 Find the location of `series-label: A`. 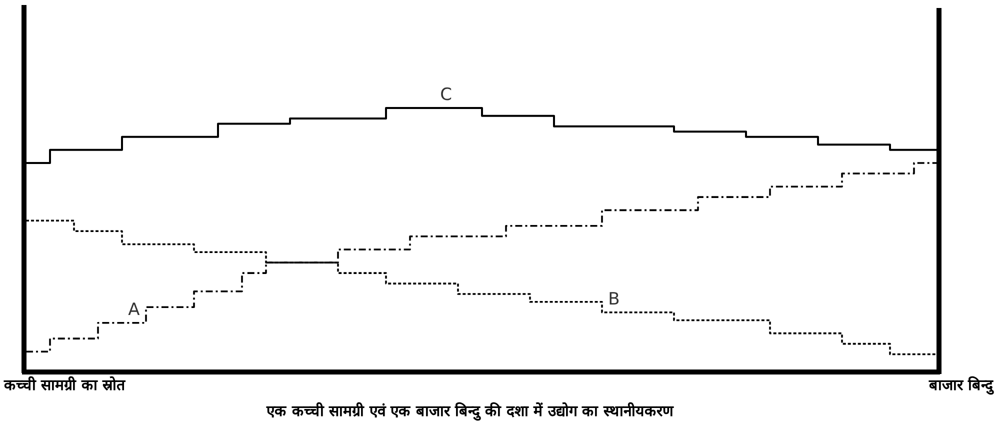

series-label: A is located at coordinates (134, 310).